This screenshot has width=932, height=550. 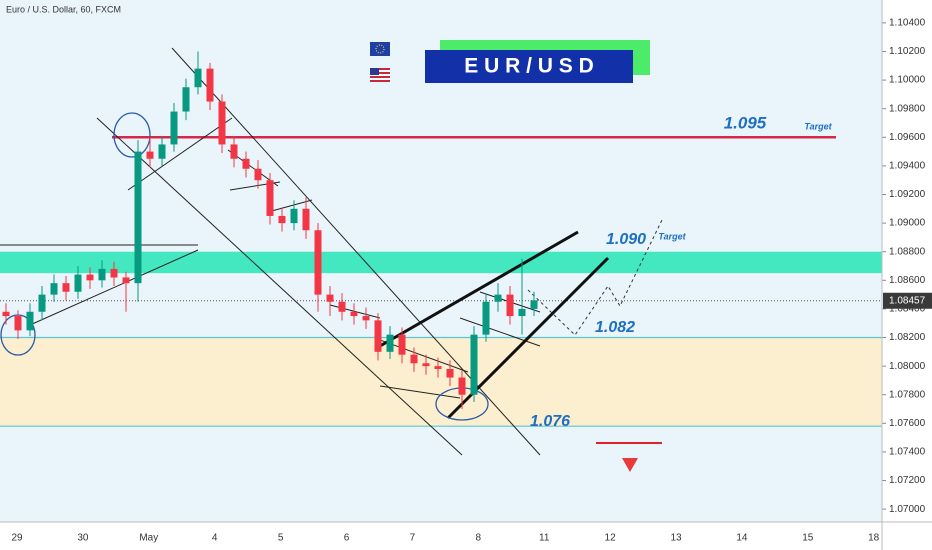 What do you see at coordinates (83, 538) in the screenshot?
I see `x-tick-label: 30` at bounding box center [83, 538].